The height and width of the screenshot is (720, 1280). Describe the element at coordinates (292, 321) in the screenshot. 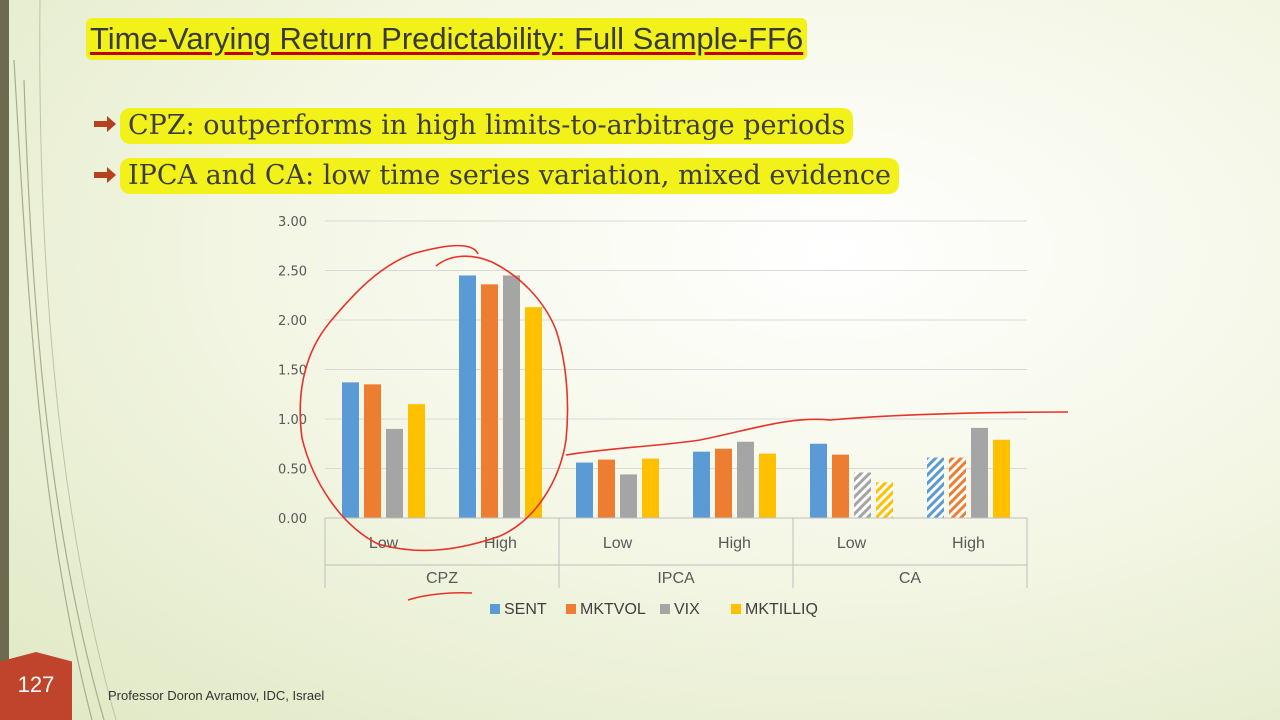

I see `y-tick-label: 2.00` at that location.